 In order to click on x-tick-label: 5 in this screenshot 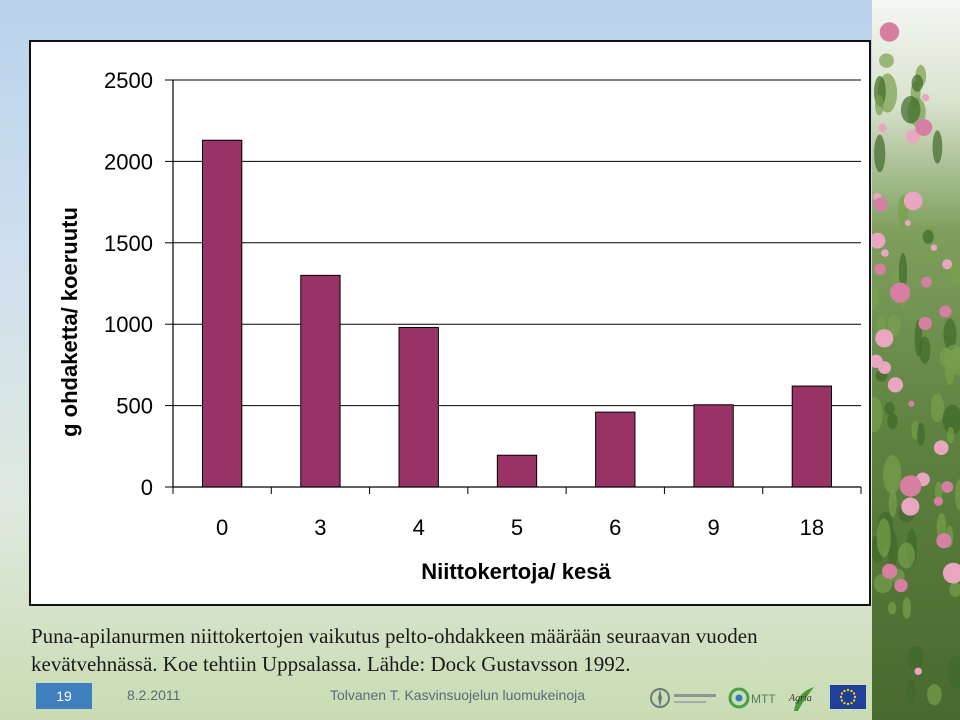, I will do `click(517, 527)`.